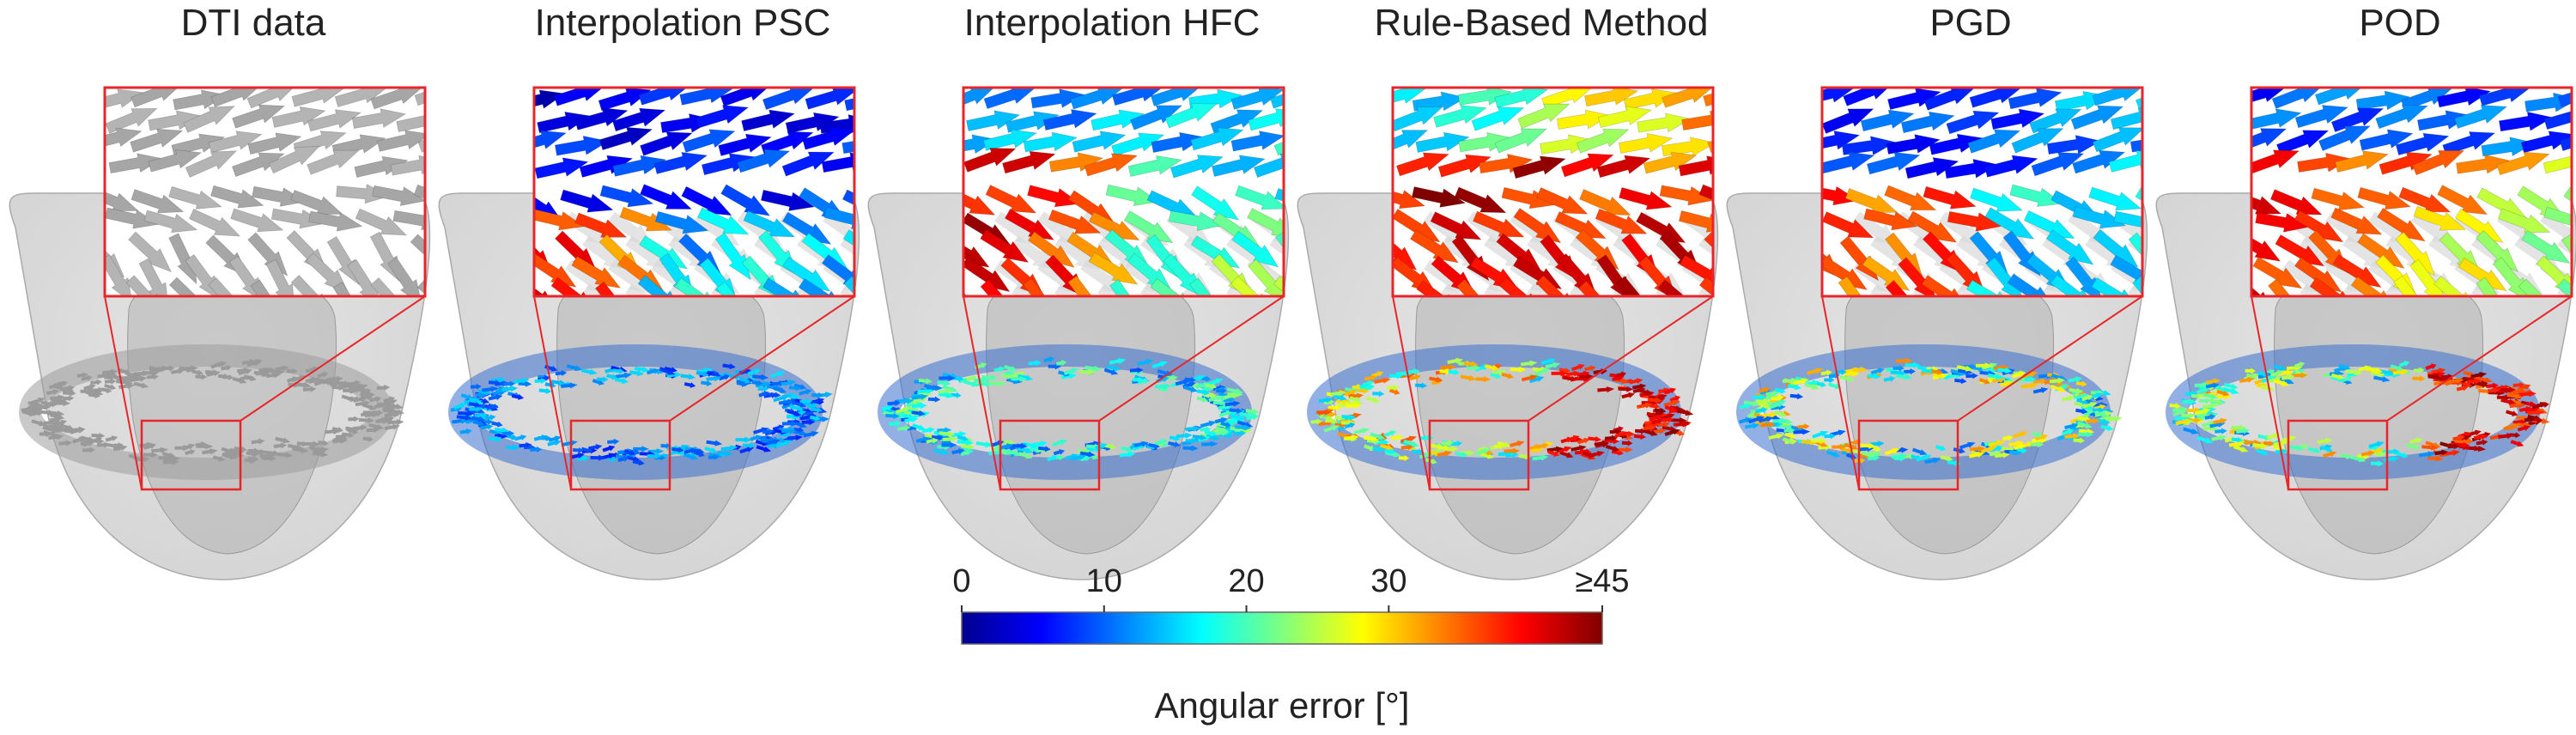 The image size is (2576, 735). What do you see at coordinates (1389, 581) in the screenshot?
I see `colorbar-tick-label: 30` at bounding box center [1389, 581].